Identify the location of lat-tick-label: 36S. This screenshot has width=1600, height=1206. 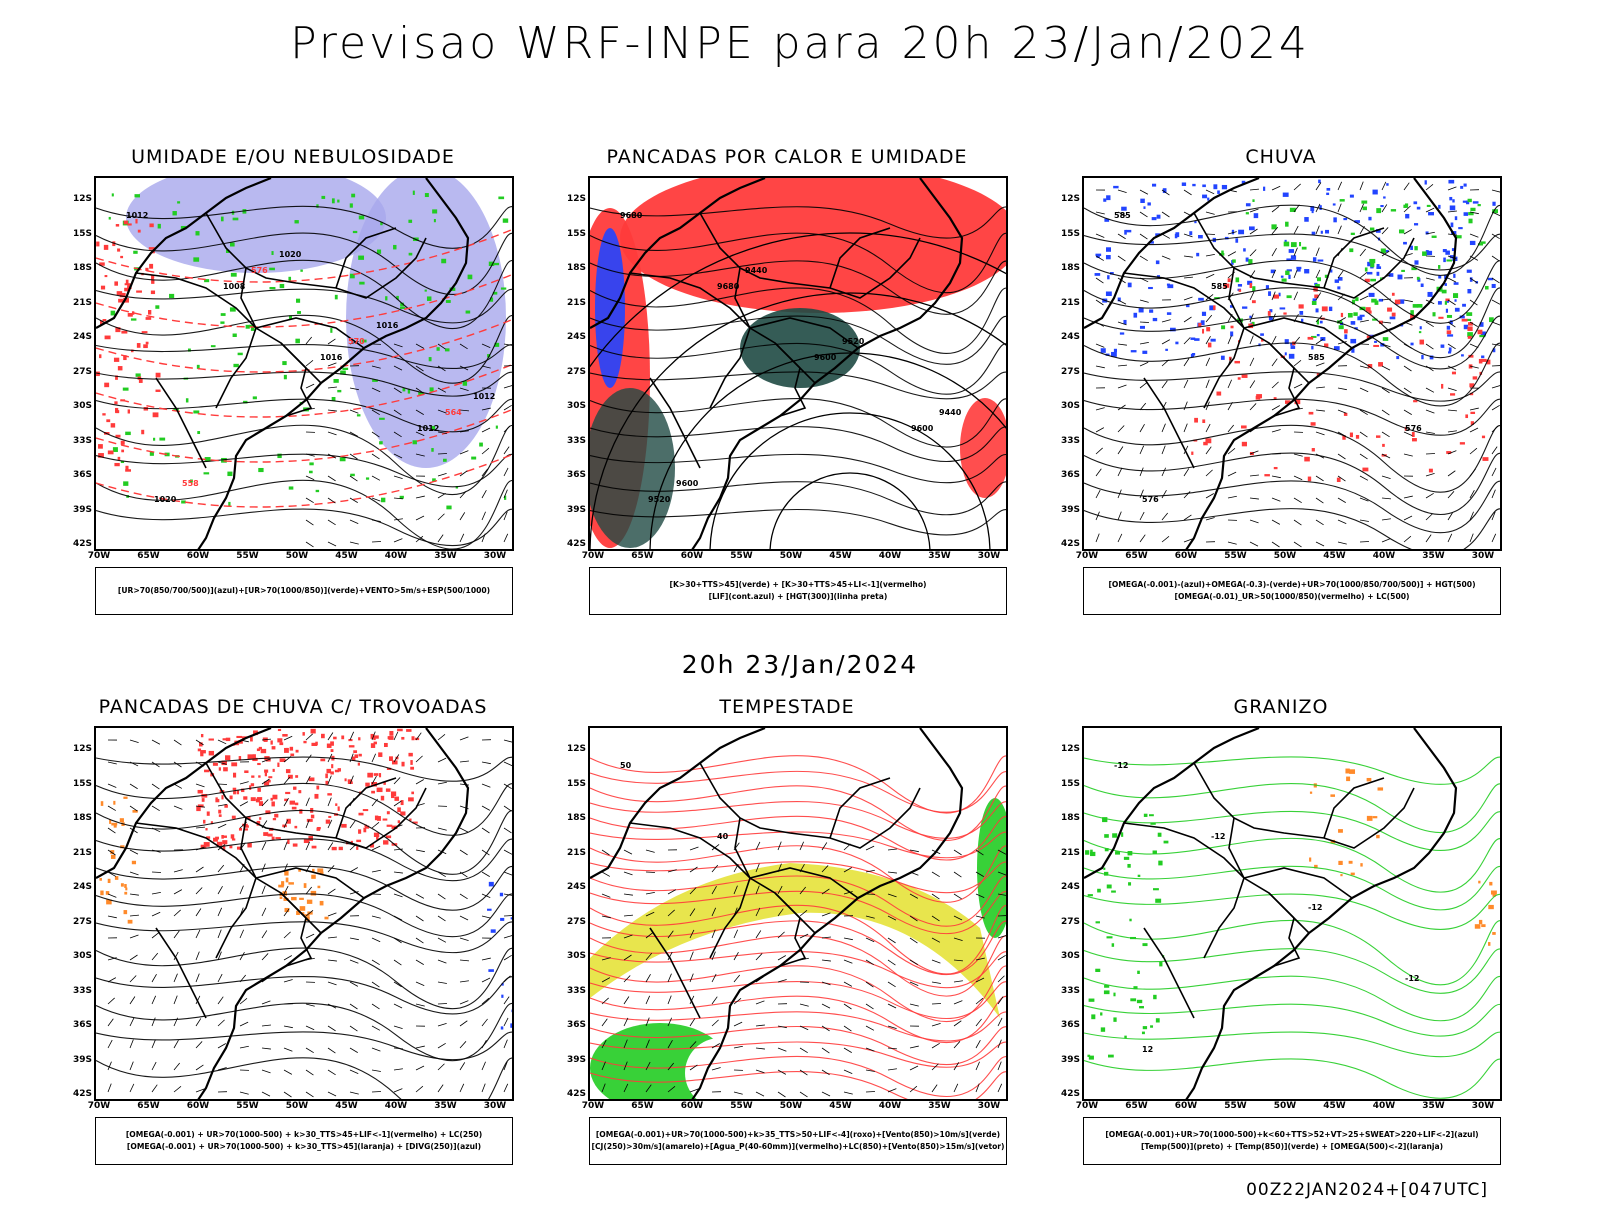
(1063, 475).